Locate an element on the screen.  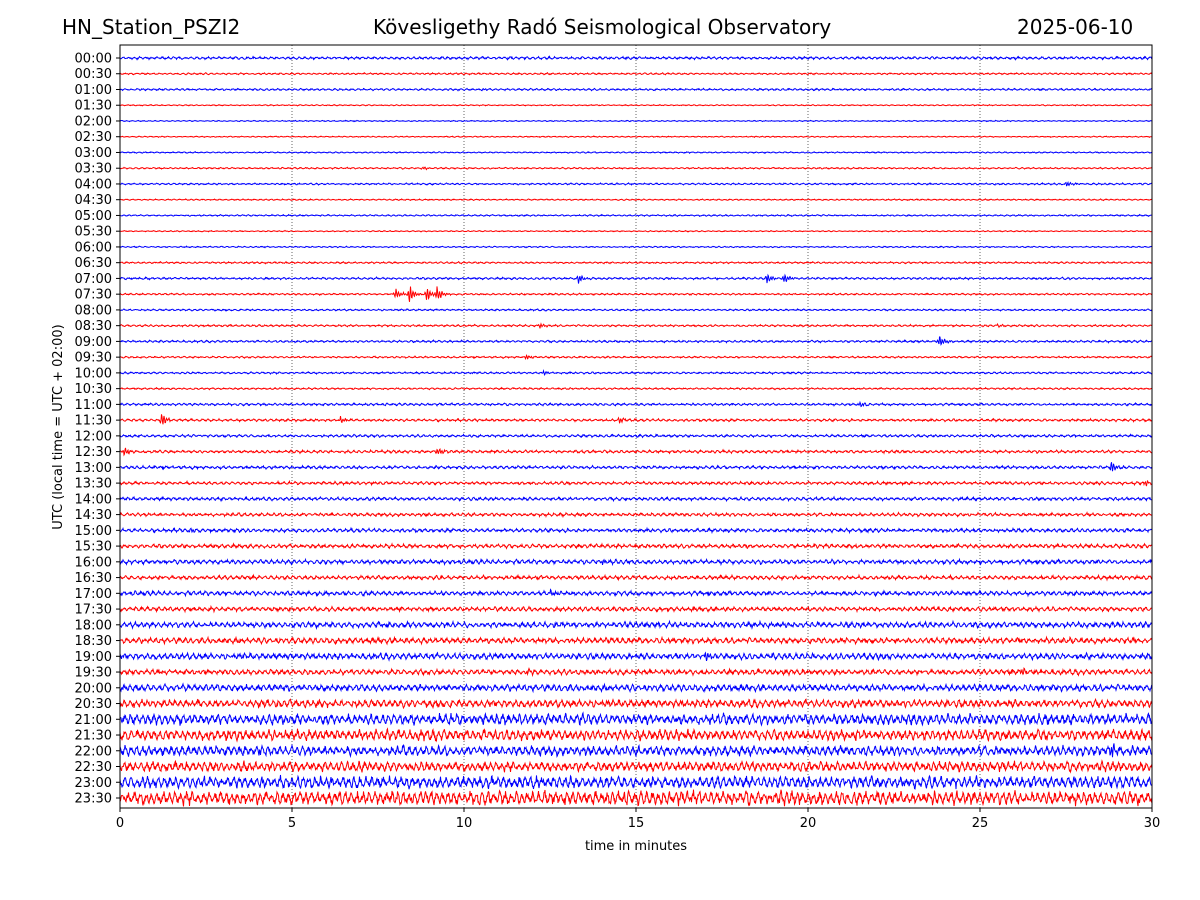
y-tick-label: 17:30 is located at coordinates (93, 610).